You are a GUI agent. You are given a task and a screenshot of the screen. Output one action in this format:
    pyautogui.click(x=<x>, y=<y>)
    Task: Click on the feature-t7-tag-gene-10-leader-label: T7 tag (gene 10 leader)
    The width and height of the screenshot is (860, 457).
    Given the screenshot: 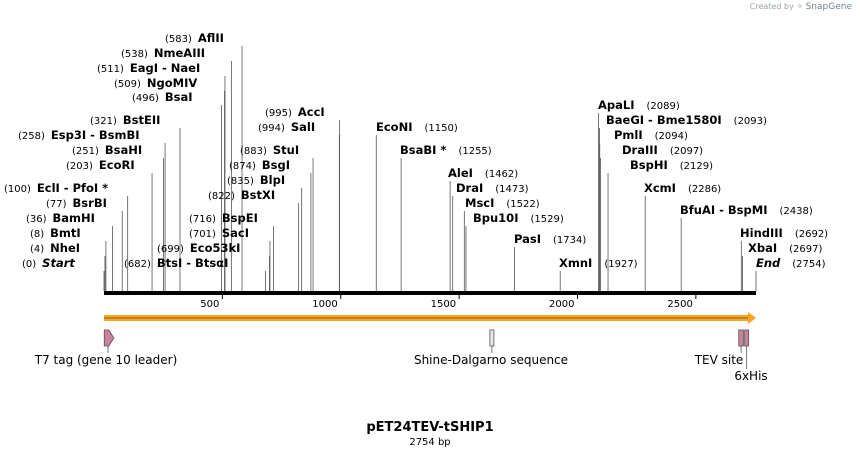 What is the action you would take?
    pyautogui.click(x=106, y=360)
    